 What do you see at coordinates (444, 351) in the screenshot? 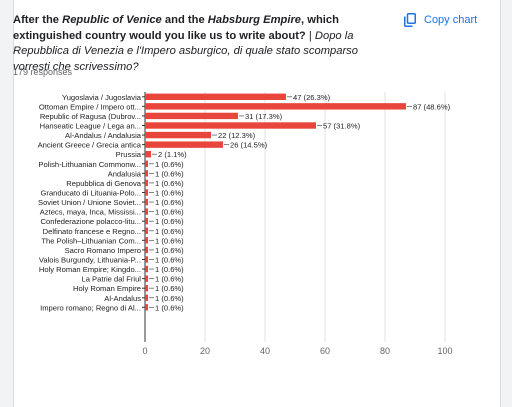
I see `x-tick-label: 100` at bounding box center [444, 351].